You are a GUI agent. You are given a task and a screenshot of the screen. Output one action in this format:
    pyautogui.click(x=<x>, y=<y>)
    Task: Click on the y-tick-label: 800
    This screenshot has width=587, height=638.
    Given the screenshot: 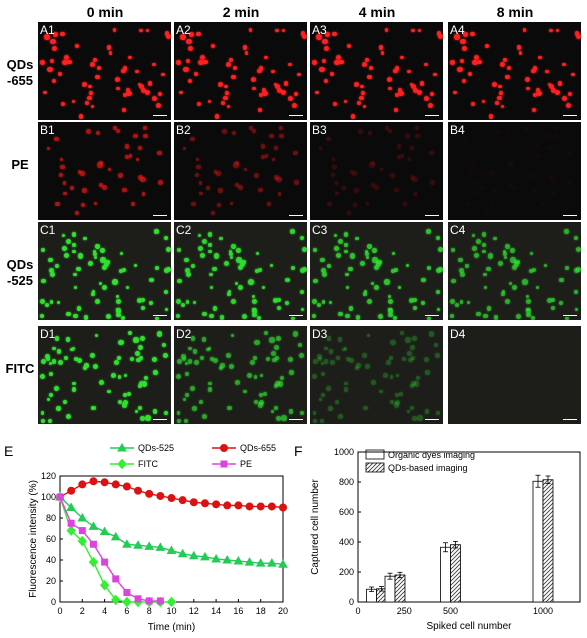 What is the action you would take?
    pyautogui.click(x=346, y=482)
    